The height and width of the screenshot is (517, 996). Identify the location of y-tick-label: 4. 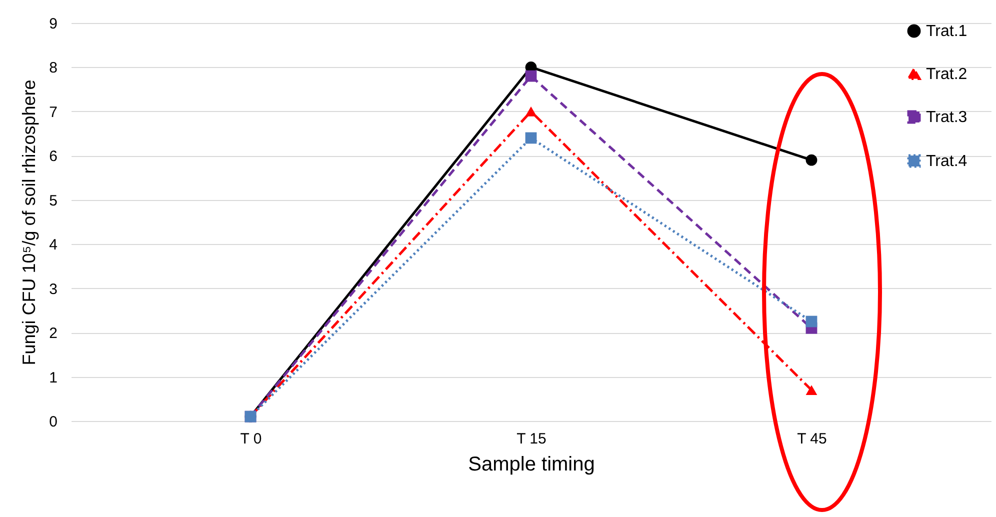
(53, 245).